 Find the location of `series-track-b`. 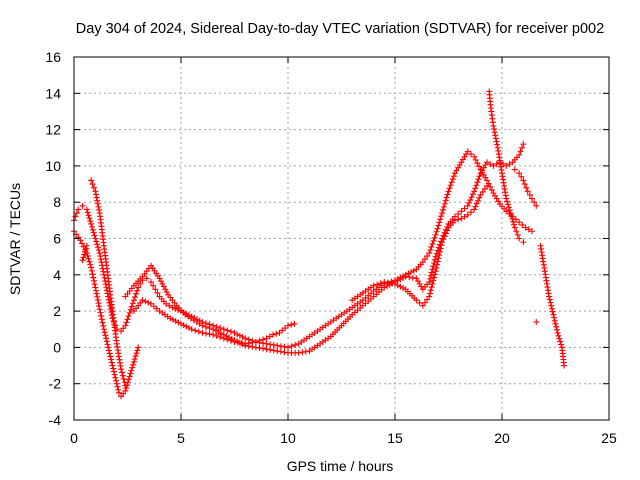

series-track-b is located at coordinates (106, 314).